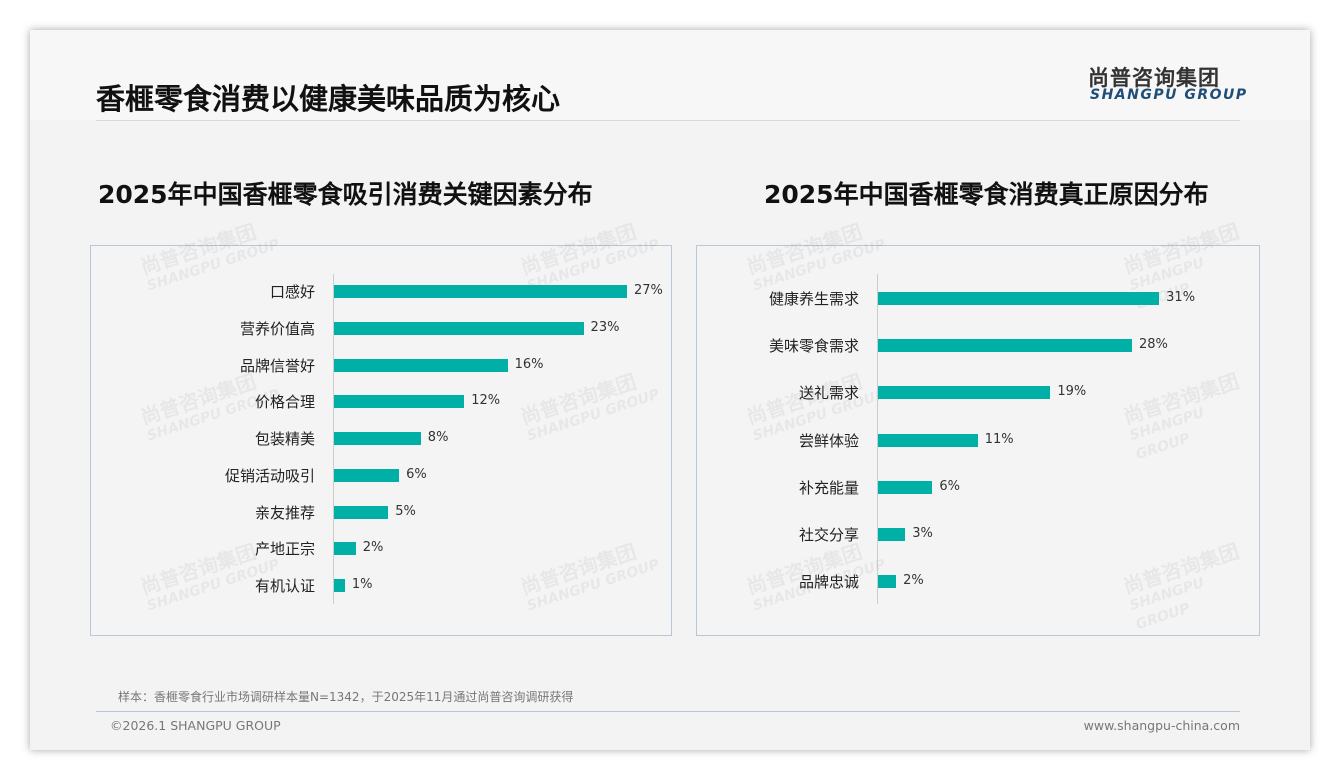  I want to click on category-label: 价格合理, so click(284, 402).